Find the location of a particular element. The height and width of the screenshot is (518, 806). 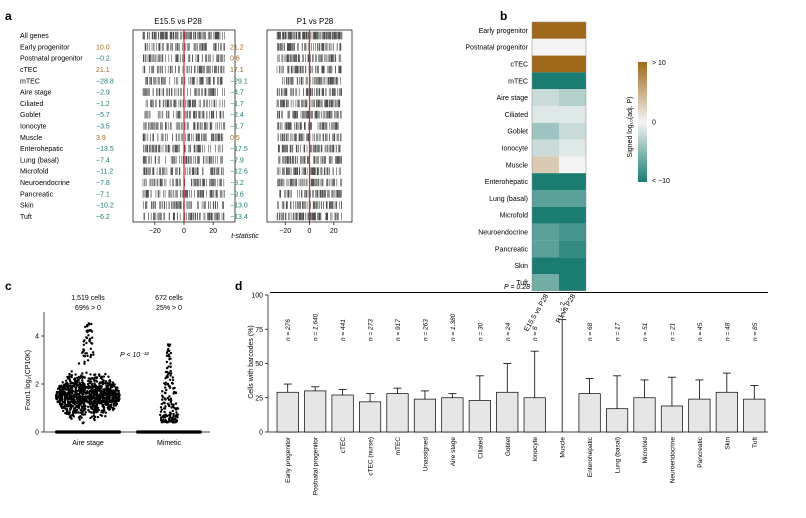

panel-d-ytick-label-4: 100 is located at coordinates (257, 296).